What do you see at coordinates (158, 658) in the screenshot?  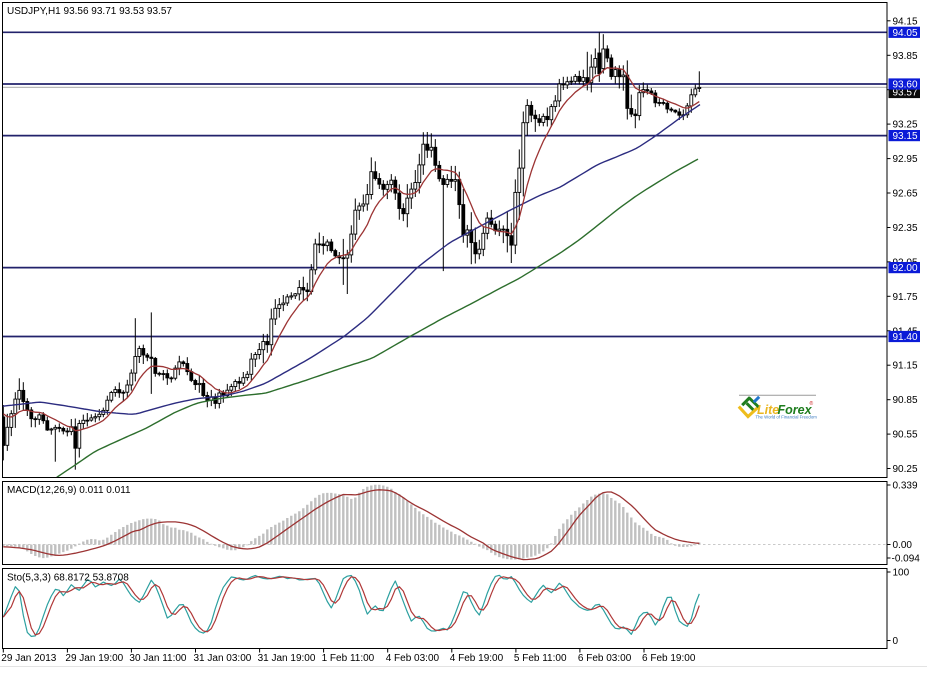 I see `svg-text: 30 Jan 11:00` at bounding box center [158, 658].